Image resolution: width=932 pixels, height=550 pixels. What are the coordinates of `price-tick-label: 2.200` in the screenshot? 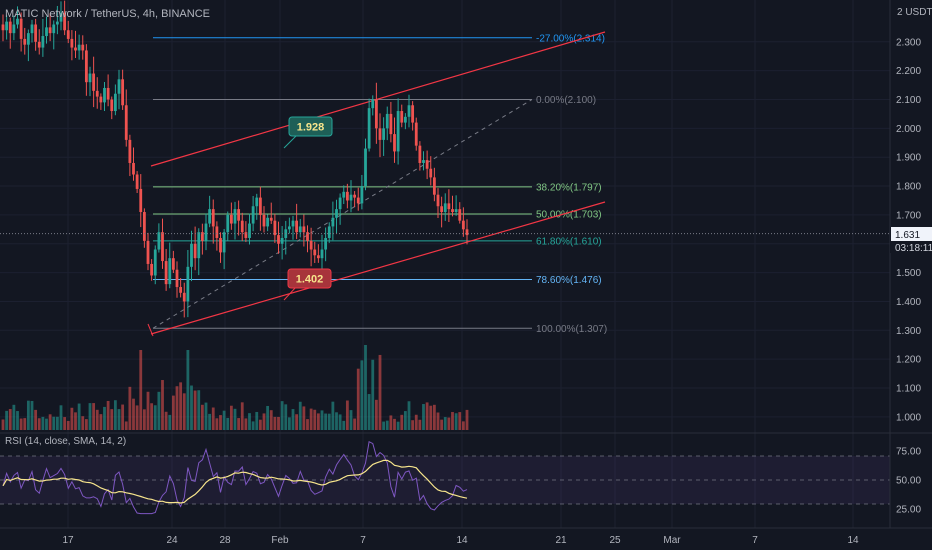 It's located at (908, 71).